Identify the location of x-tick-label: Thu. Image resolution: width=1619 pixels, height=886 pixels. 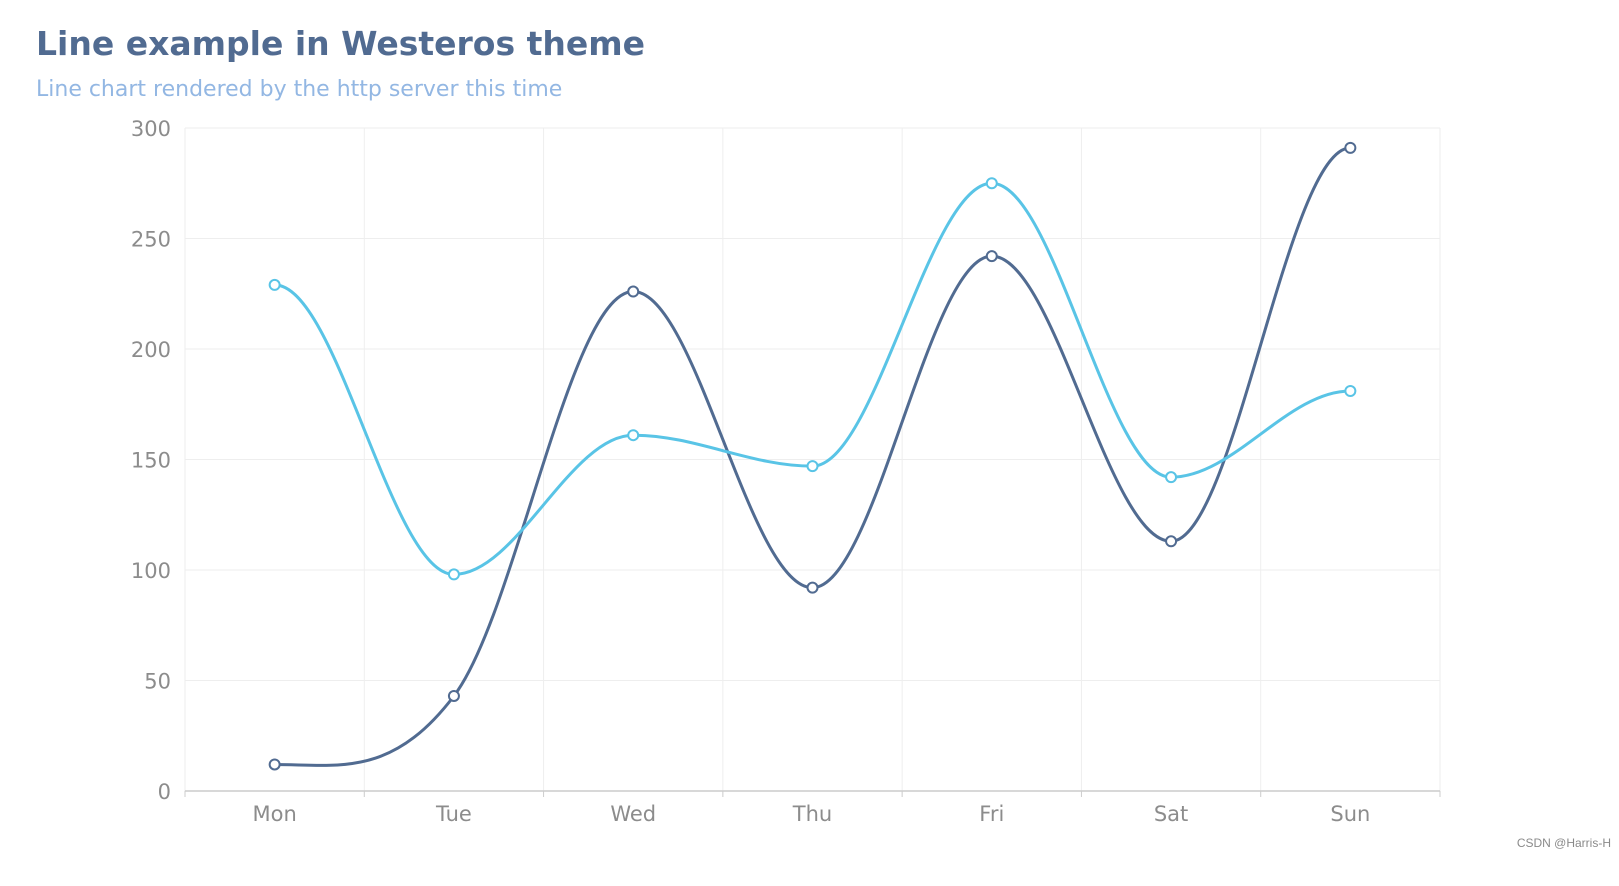
(812, 814).